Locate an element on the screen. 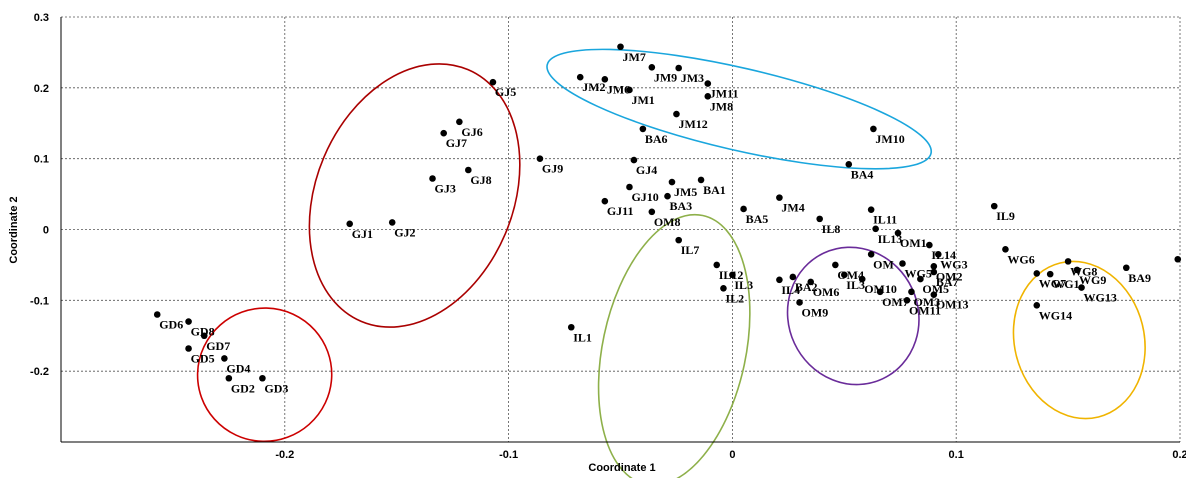  x-tick-label: -0.2 is located at coordinates (284, 455).